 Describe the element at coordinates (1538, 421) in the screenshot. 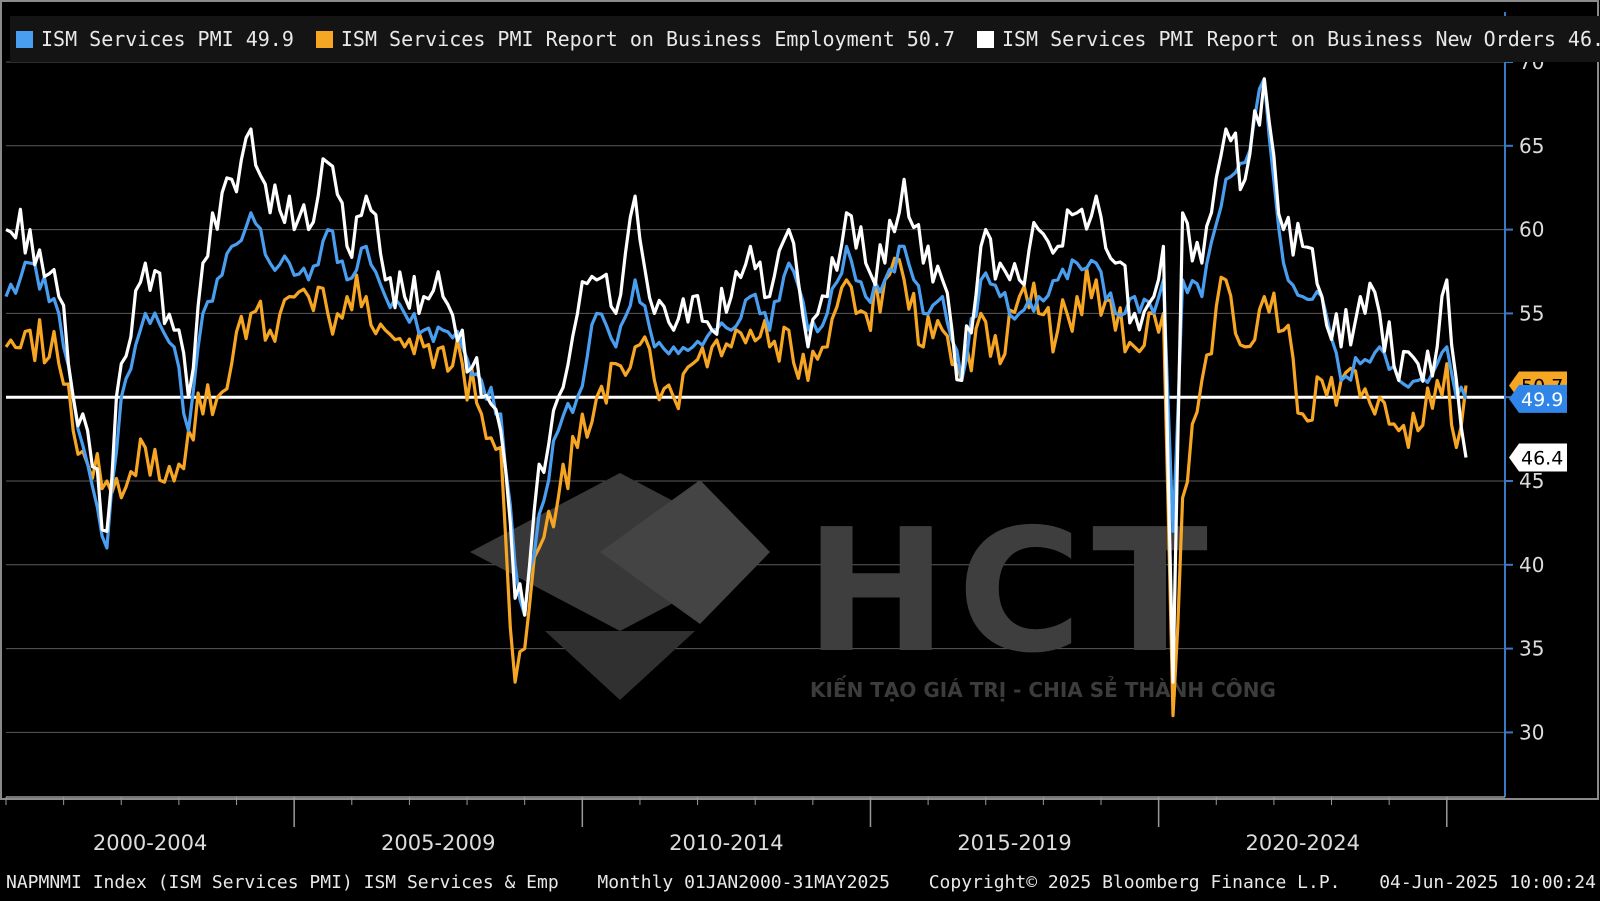

I see `last-value-tags: 50.749.946.4` at that location.